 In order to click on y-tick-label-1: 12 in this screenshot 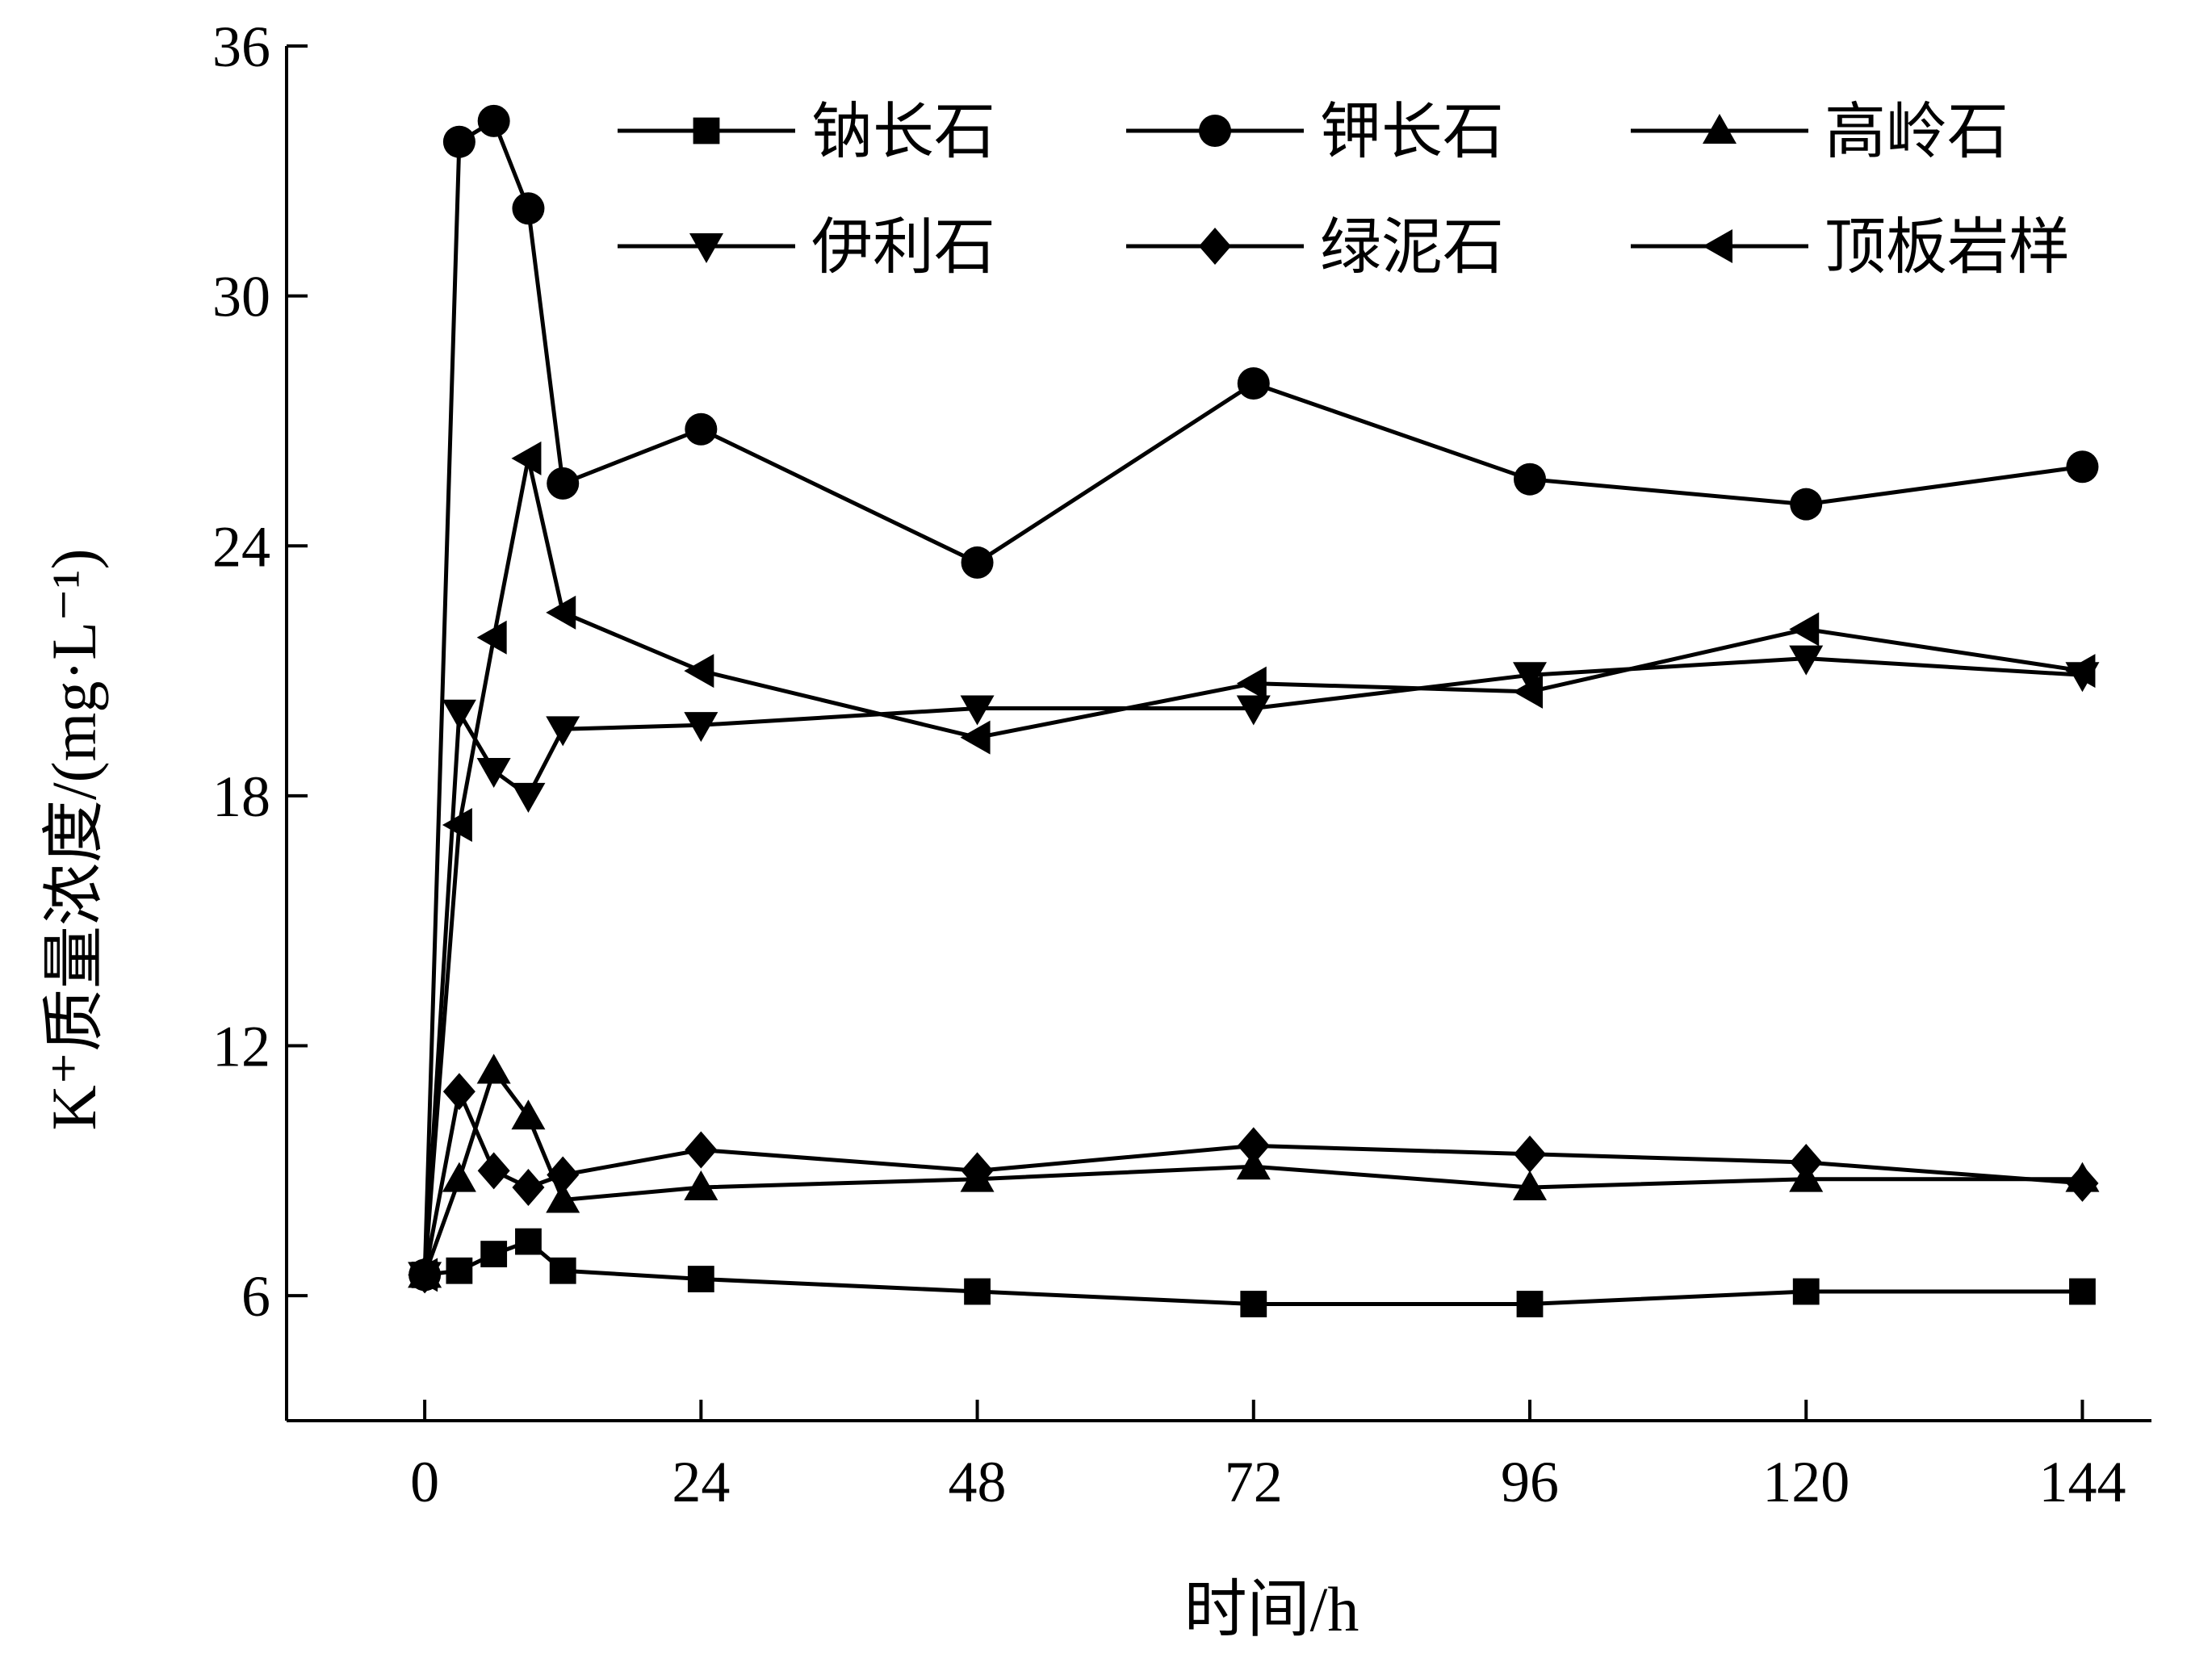, I will do `click(241, 1047)`.